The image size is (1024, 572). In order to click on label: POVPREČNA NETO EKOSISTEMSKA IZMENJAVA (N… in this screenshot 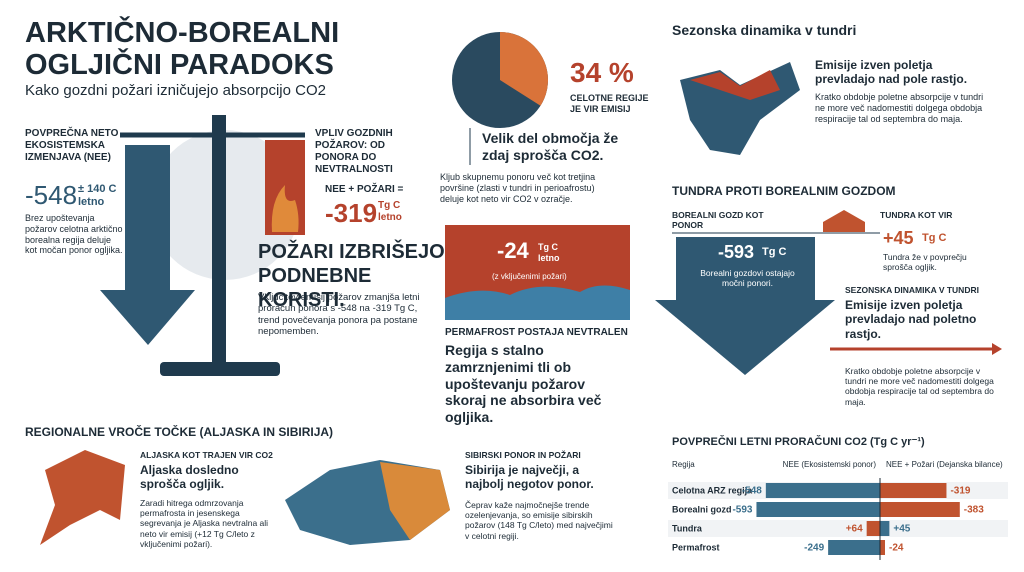, I will do `click(72, 145)`.